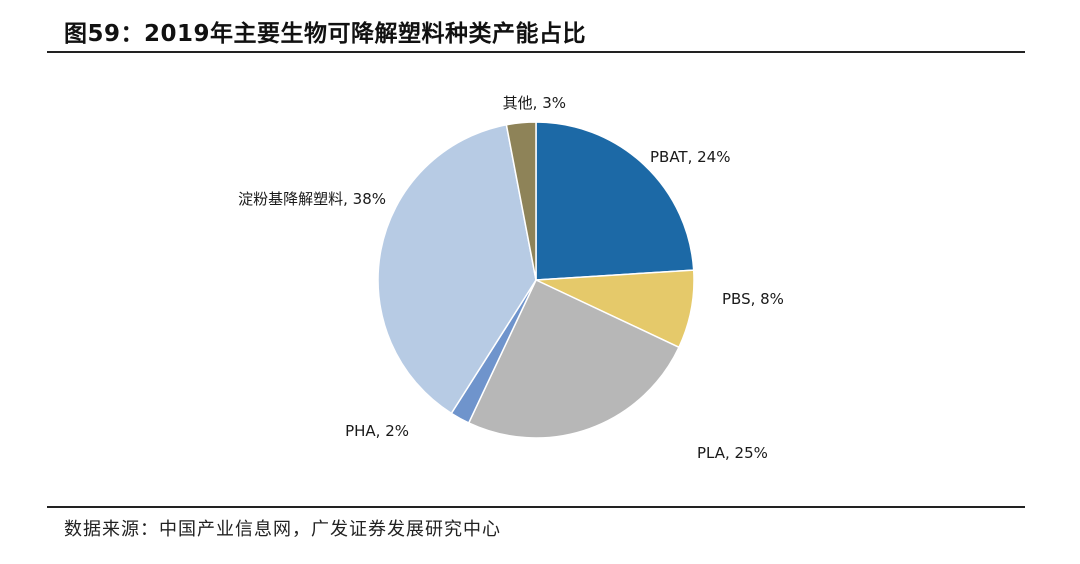  Describe the element at coordinates (753, 299) in the screenshot. I see `slice-label-pbs: PBS, 8%` at that location.